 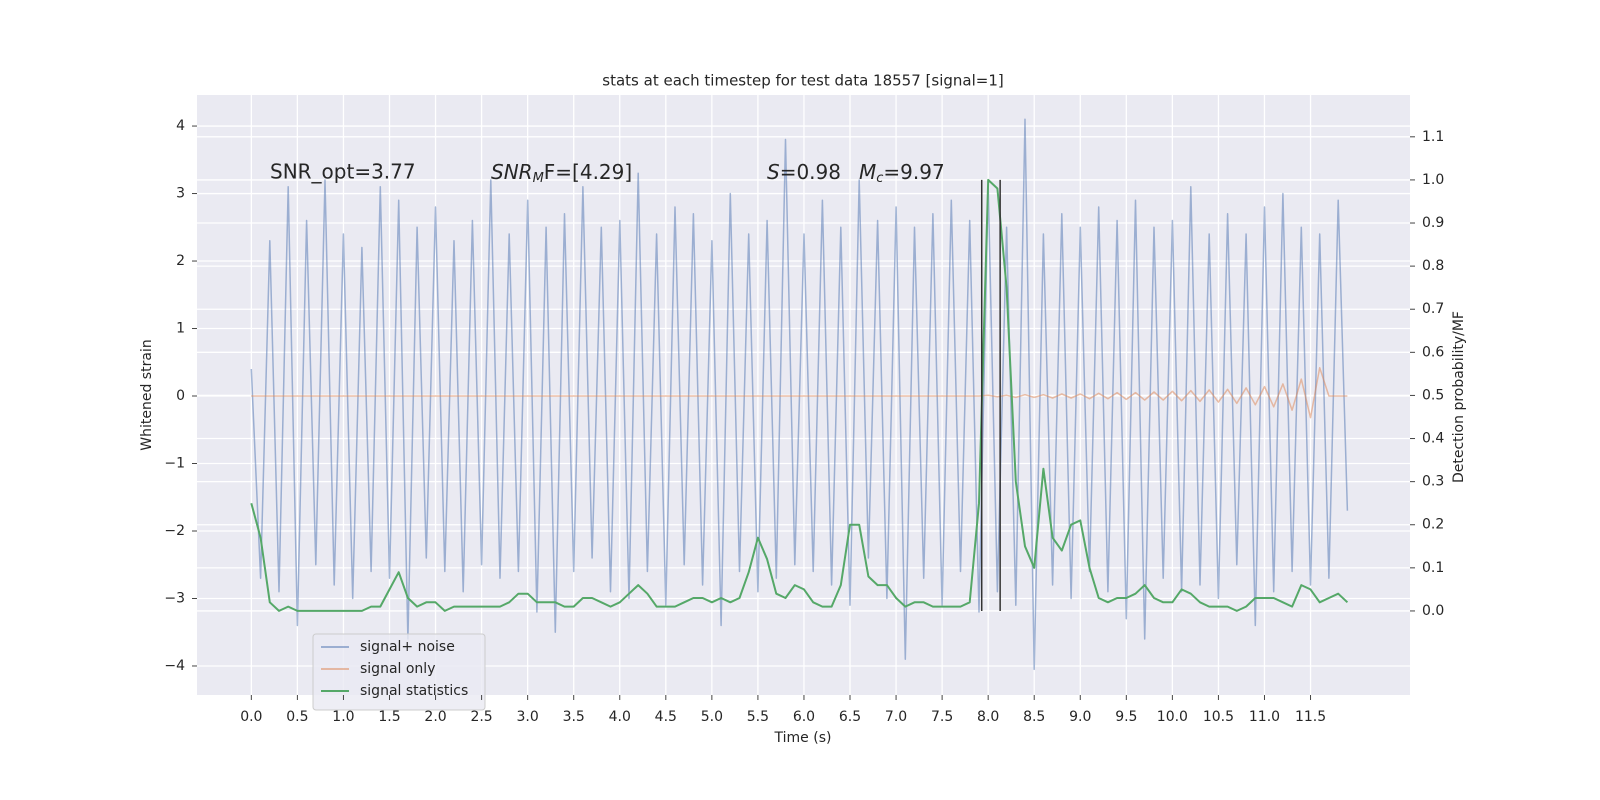 I want to click on annotation-sub: M, so click(x=538, y=178).